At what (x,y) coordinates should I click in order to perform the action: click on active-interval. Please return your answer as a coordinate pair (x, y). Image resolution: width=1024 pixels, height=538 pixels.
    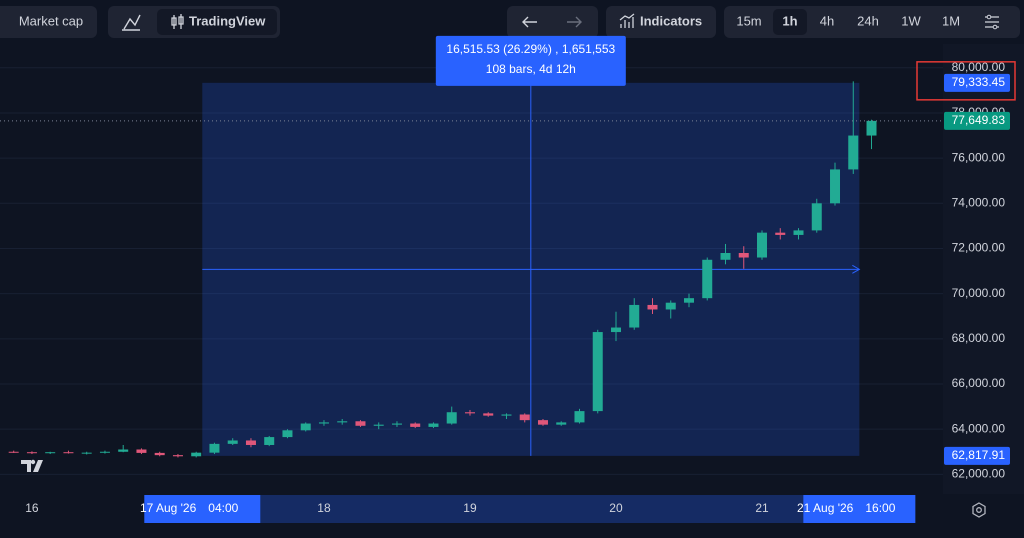
    Looking at the image, I should click on (790, 22).